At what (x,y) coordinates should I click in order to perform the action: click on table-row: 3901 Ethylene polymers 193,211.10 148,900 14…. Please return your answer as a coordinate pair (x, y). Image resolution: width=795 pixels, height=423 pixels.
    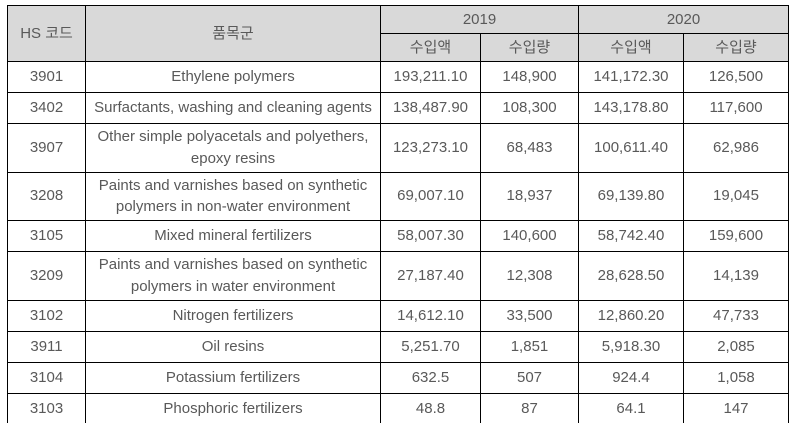
    Looking at the image, I should click on (398, 77).